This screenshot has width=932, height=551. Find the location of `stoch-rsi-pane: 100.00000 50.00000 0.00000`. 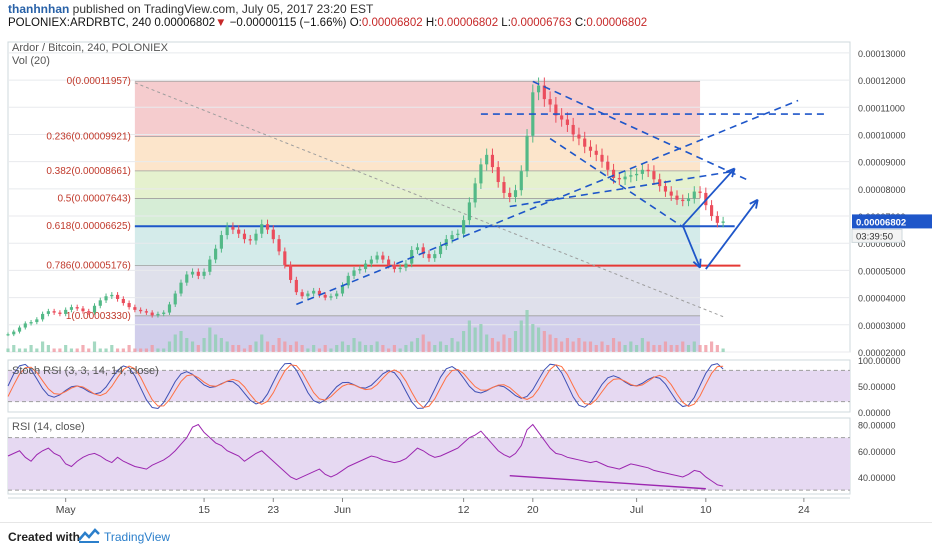

stoch-rsi-pane: 100.00000 50.00000 0.00000 is located at coordinates (454, 387).